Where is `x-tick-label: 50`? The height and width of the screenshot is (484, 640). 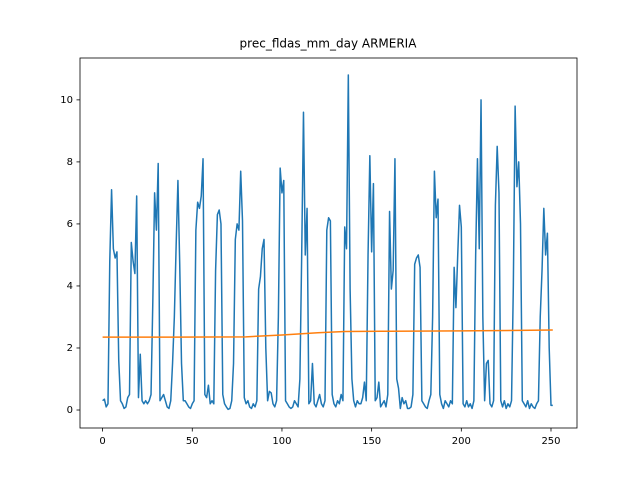 x-tick-label: 50 is located at coordinates (192, 441).